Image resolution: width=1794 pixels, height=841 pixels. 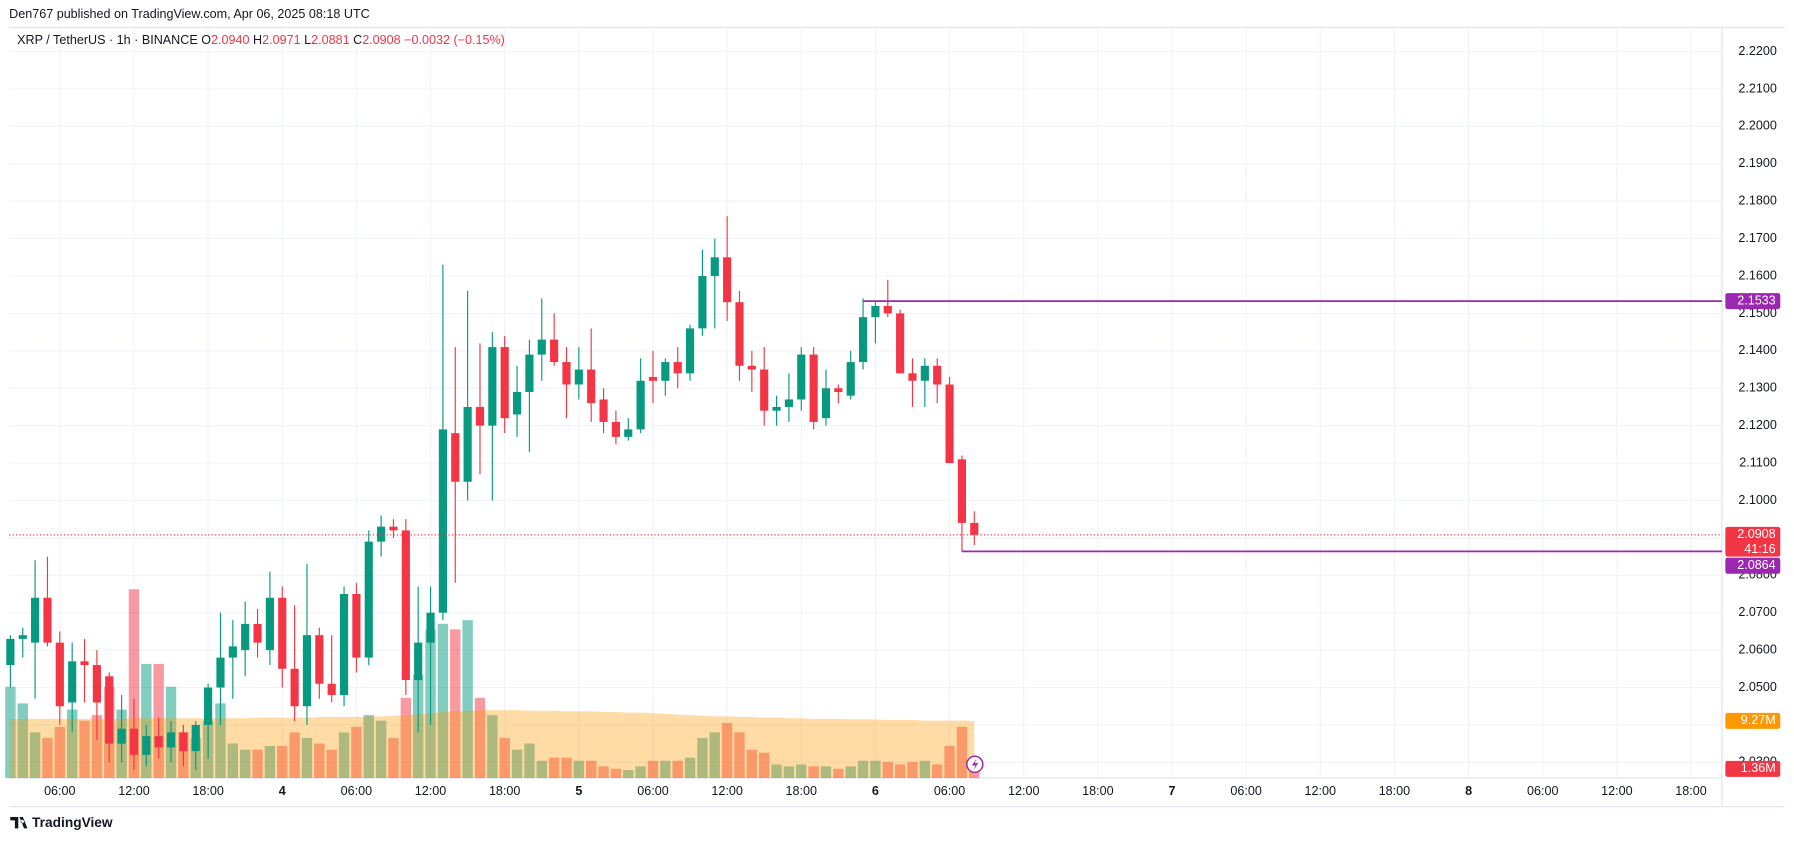 What do you see at coordinates (1757, 126) in the screenshot?
I see `y-tick-label: 2.2000` at bounding box center [1757, 126].